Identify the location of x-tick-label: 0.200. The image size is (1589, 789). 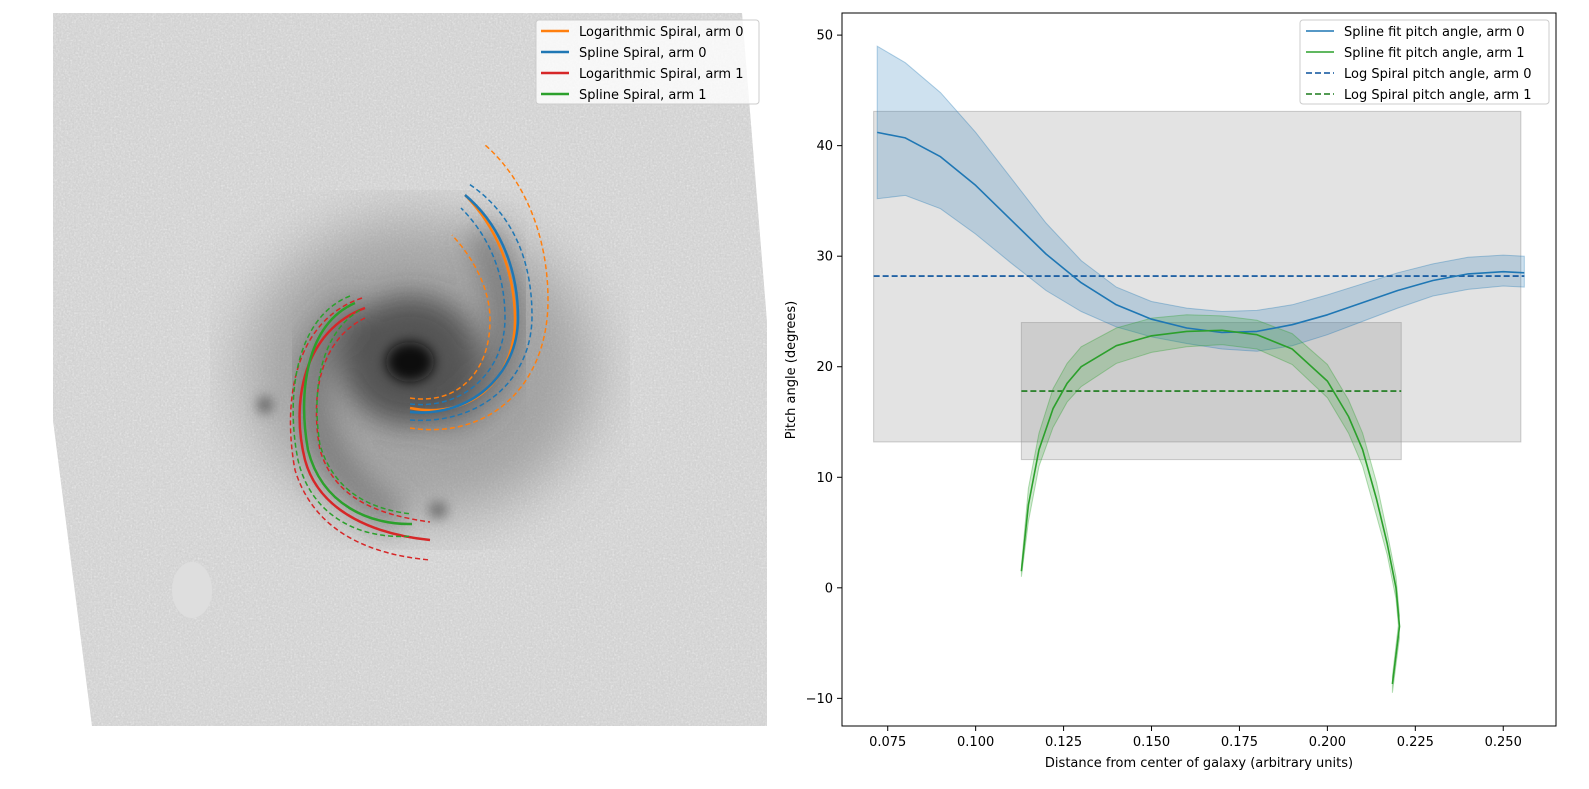
(1327, 742).